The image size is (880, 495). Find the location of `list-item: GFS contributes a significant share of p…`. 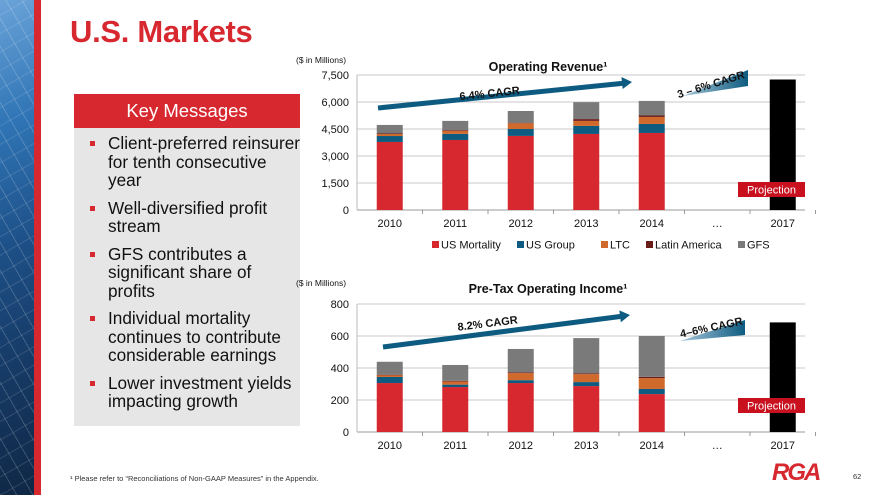

list-item: GFS contributes a significant share of p… is located at coordinates (195, 272).